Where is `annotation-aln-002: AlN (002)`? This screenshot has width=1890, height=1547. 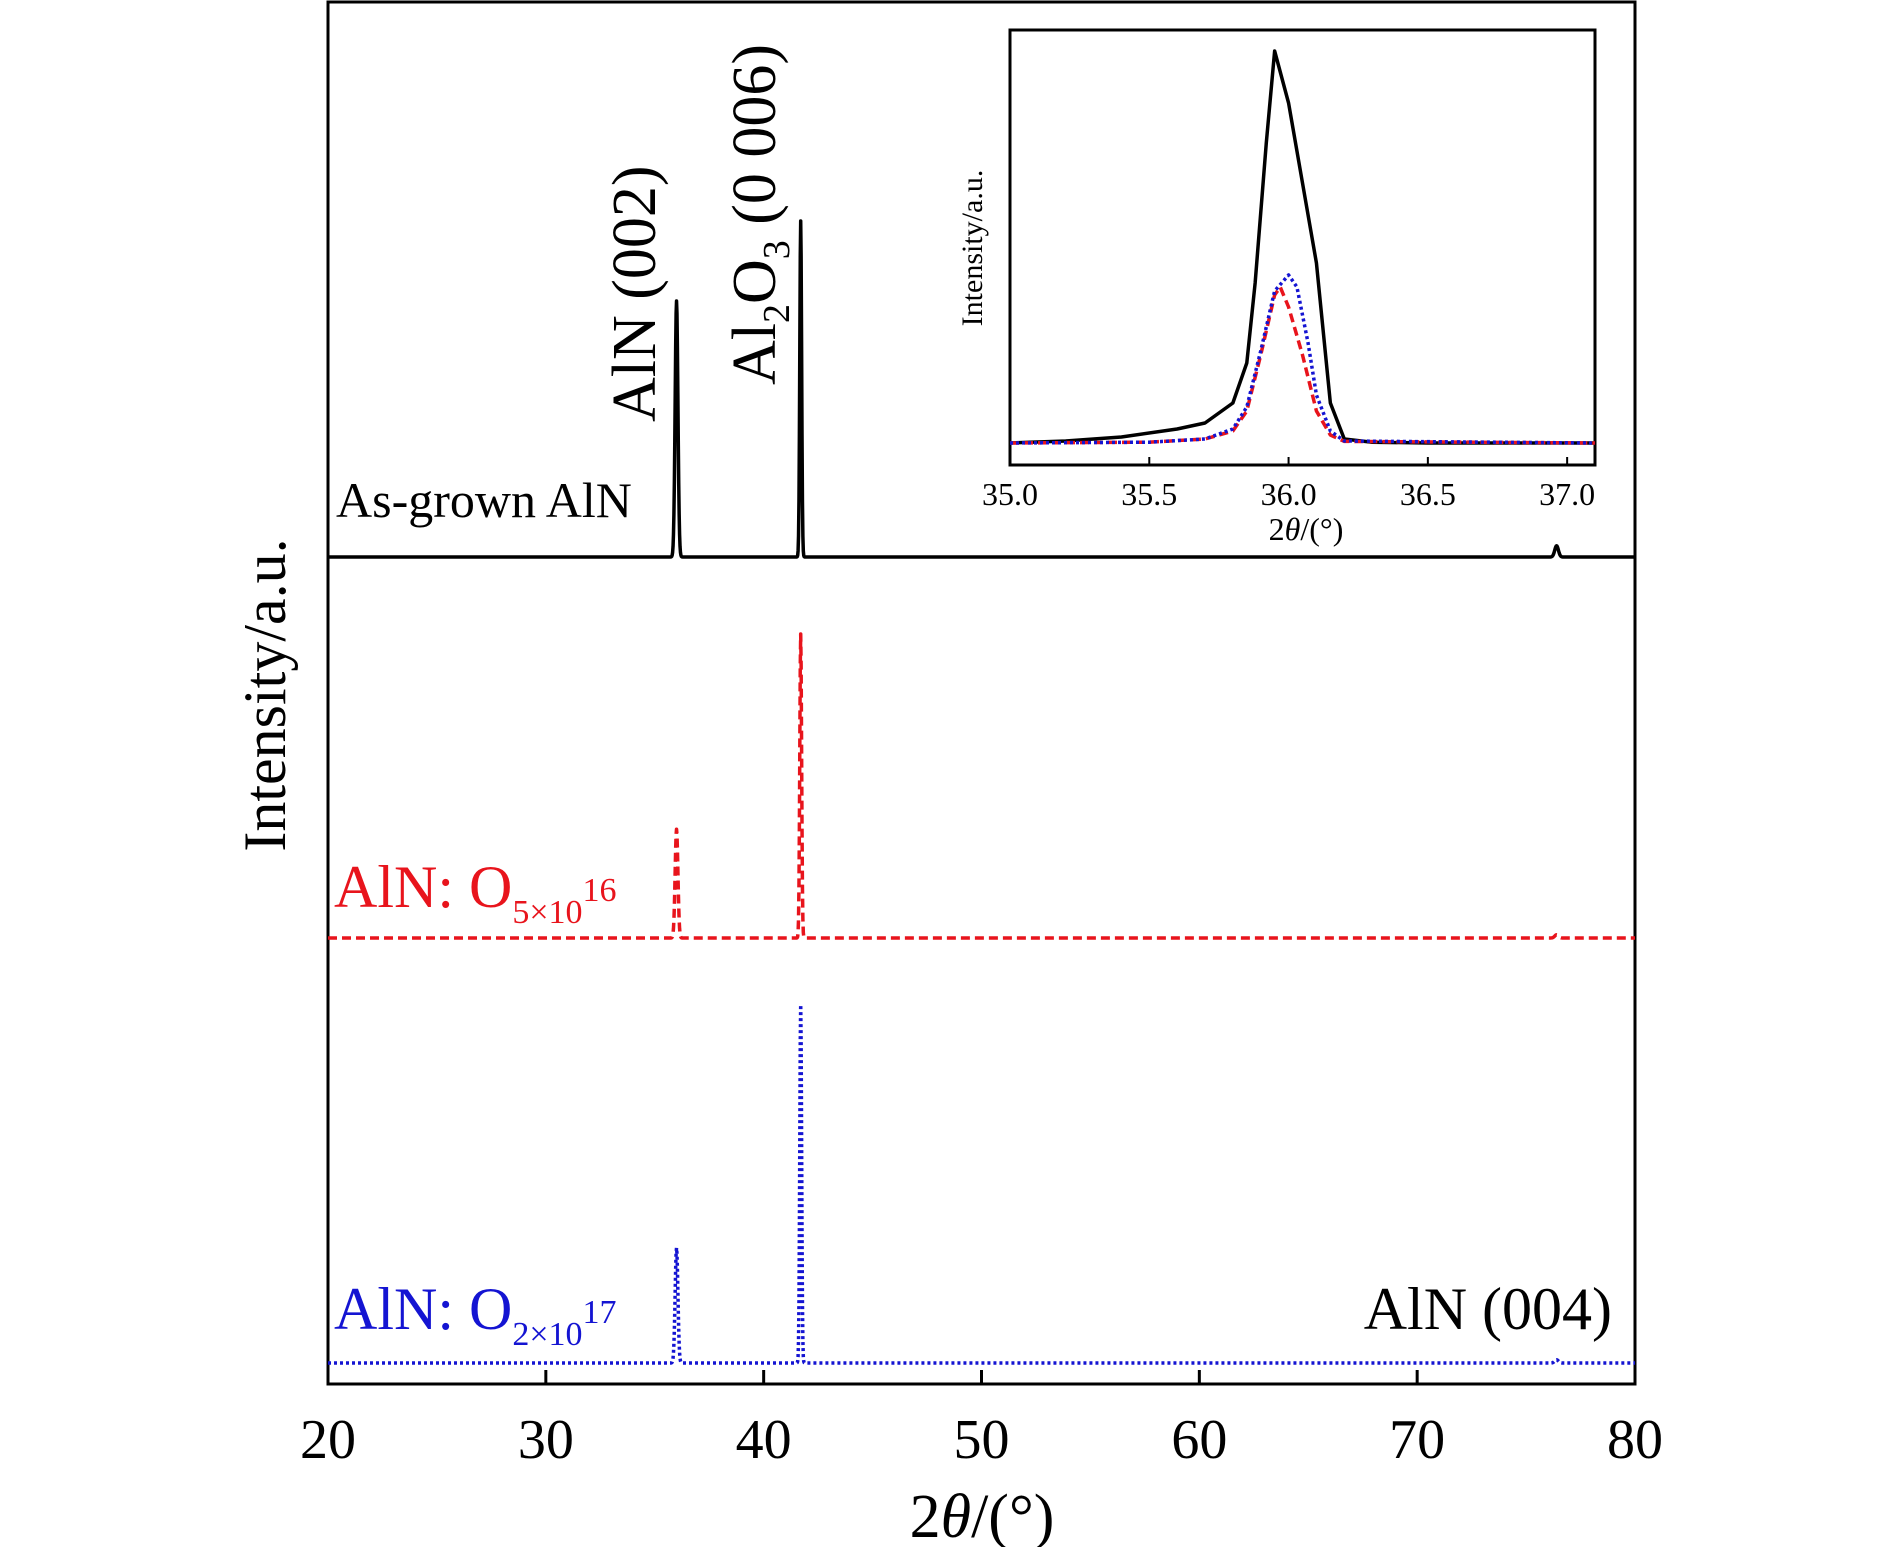
annotation-aln-002: AlN (002) is located at coordinates (635, 293).